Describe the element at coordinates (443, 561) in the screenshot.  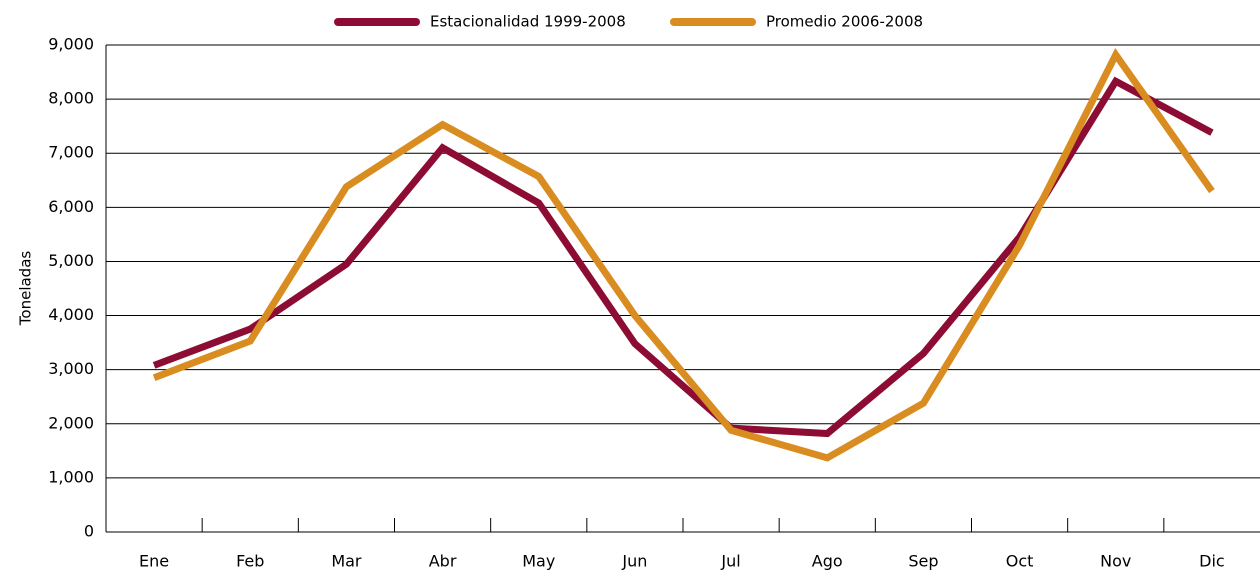
I see `x-tick-label: Abr` at that location.